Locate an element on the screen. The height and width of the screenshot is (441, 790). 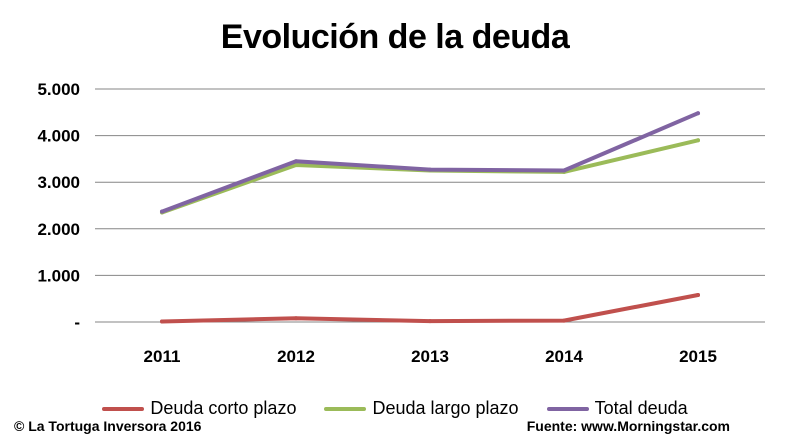
copyright-credit: © La Tortuga Inversora 2016 is located at coordinates (108, 426).